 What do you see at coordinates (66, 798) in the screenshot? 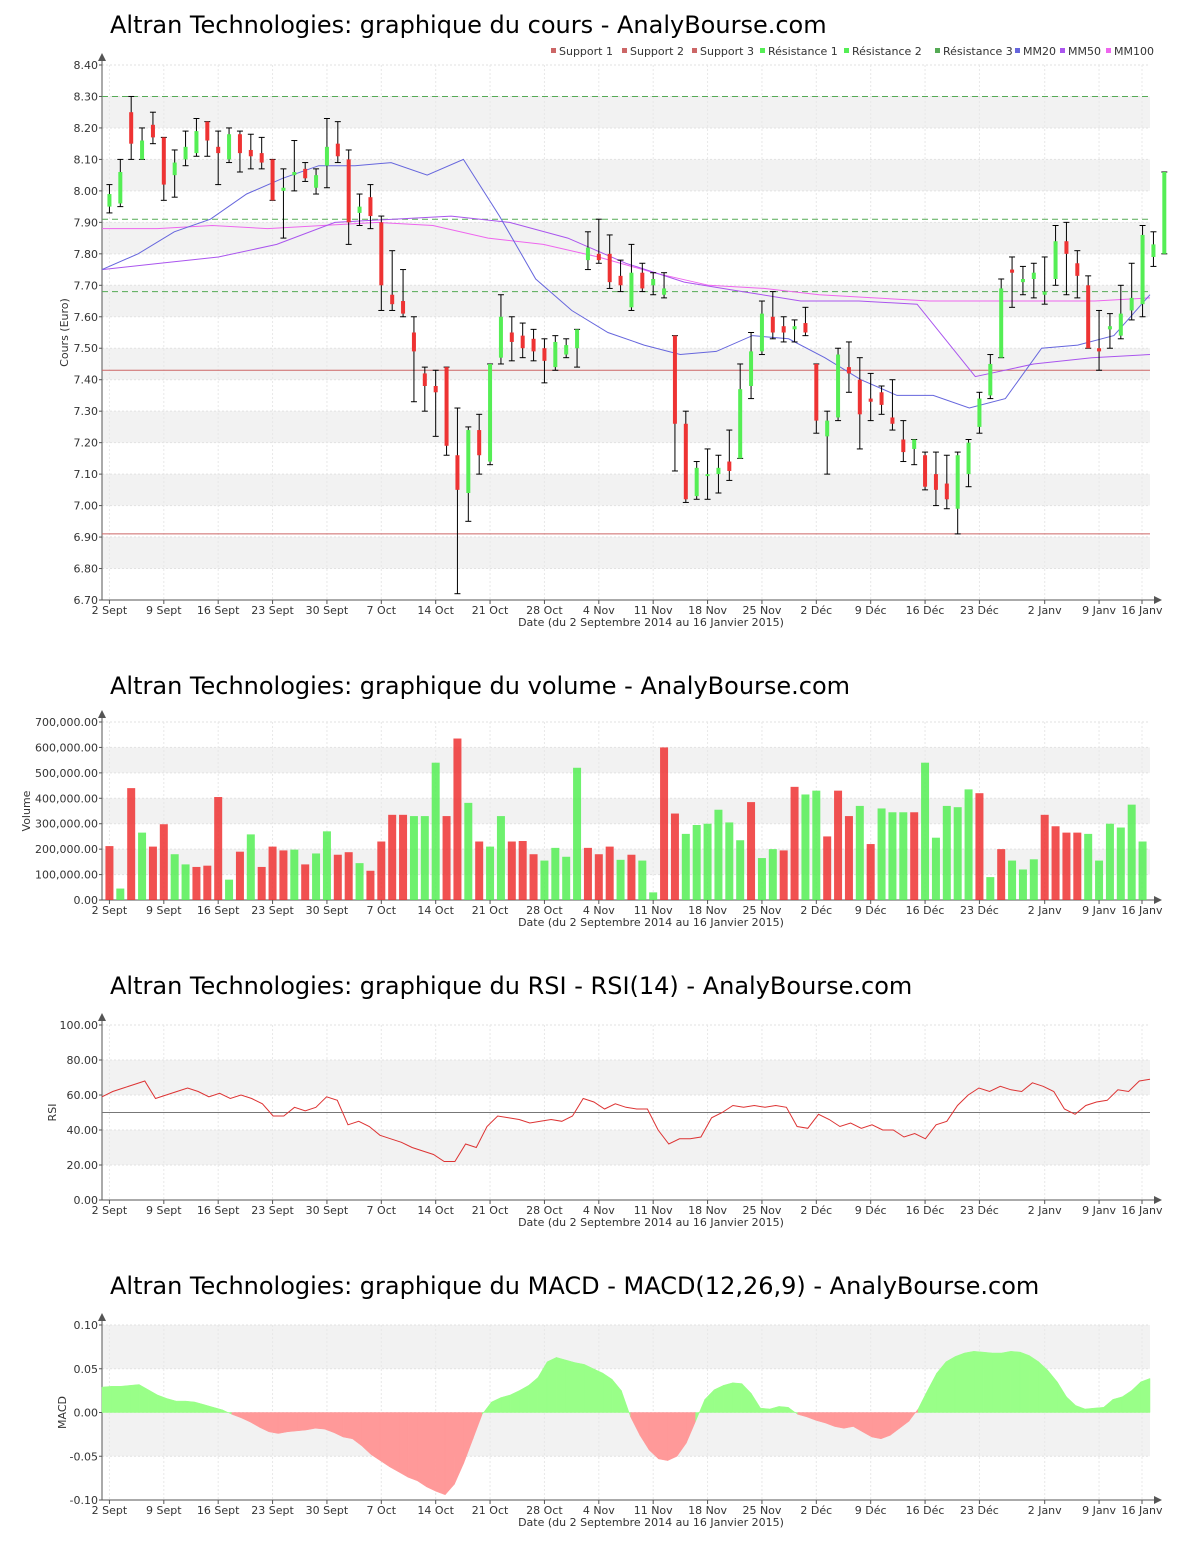
I see `y-tick-label: 400,000.00` at bounding box center [66, 798].